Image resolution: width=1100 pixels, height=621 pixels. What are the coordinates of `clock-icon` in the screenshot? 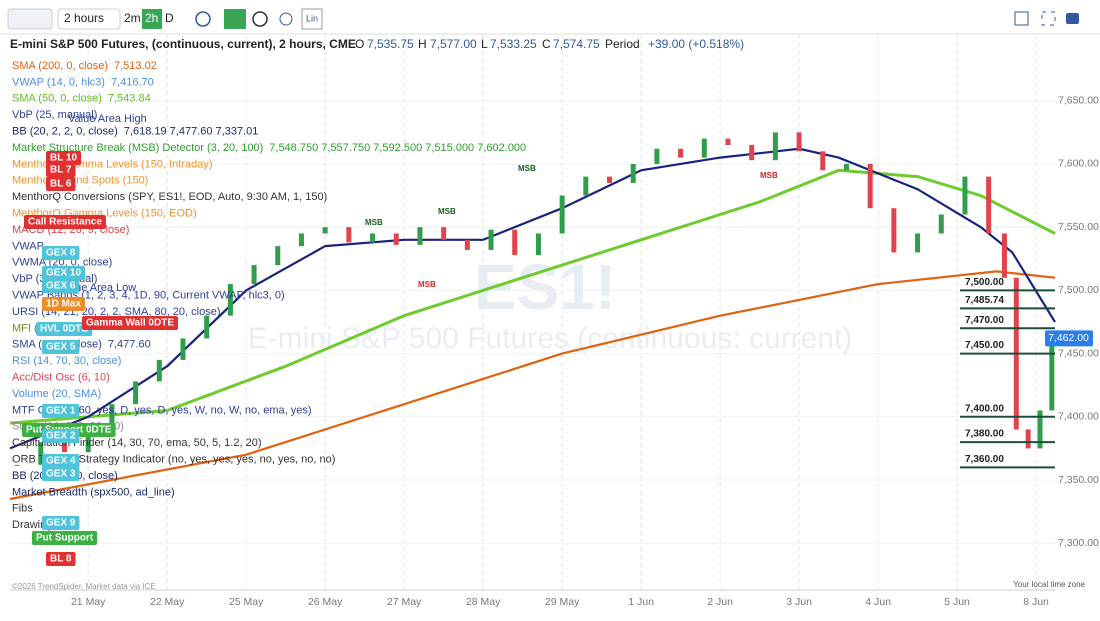 It's located at (260, 19).